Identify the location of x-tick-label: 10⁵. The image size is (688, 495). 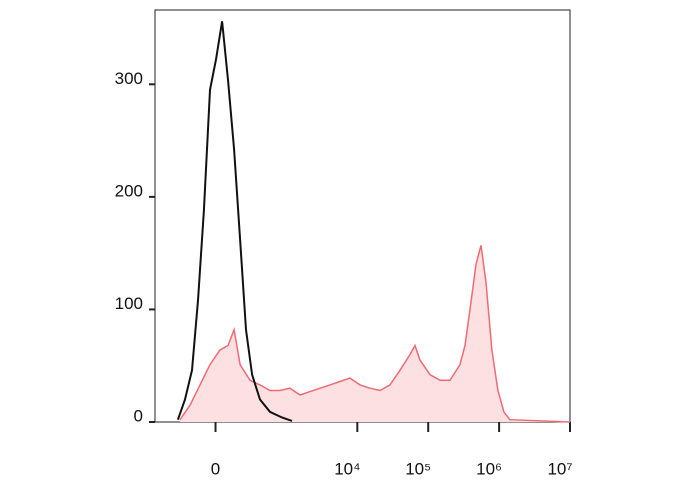
(418, 468).